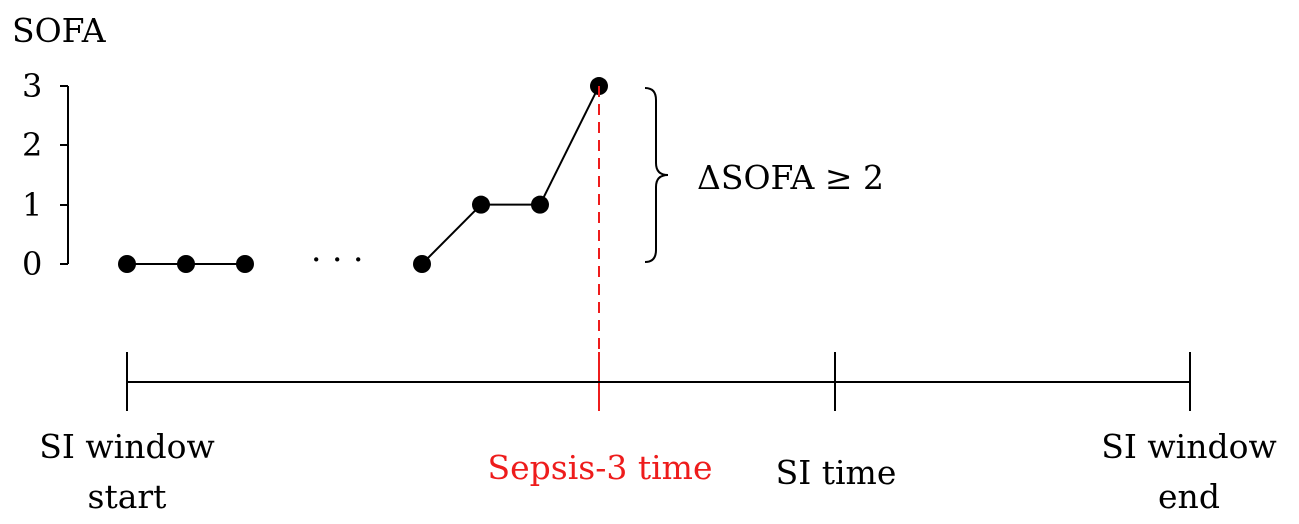 The width and height of the screenshot is (1299, 524). Describe the element at coordinates (32, 264) in the screenshot. I see `y-tick-label-0: 0` at that location.